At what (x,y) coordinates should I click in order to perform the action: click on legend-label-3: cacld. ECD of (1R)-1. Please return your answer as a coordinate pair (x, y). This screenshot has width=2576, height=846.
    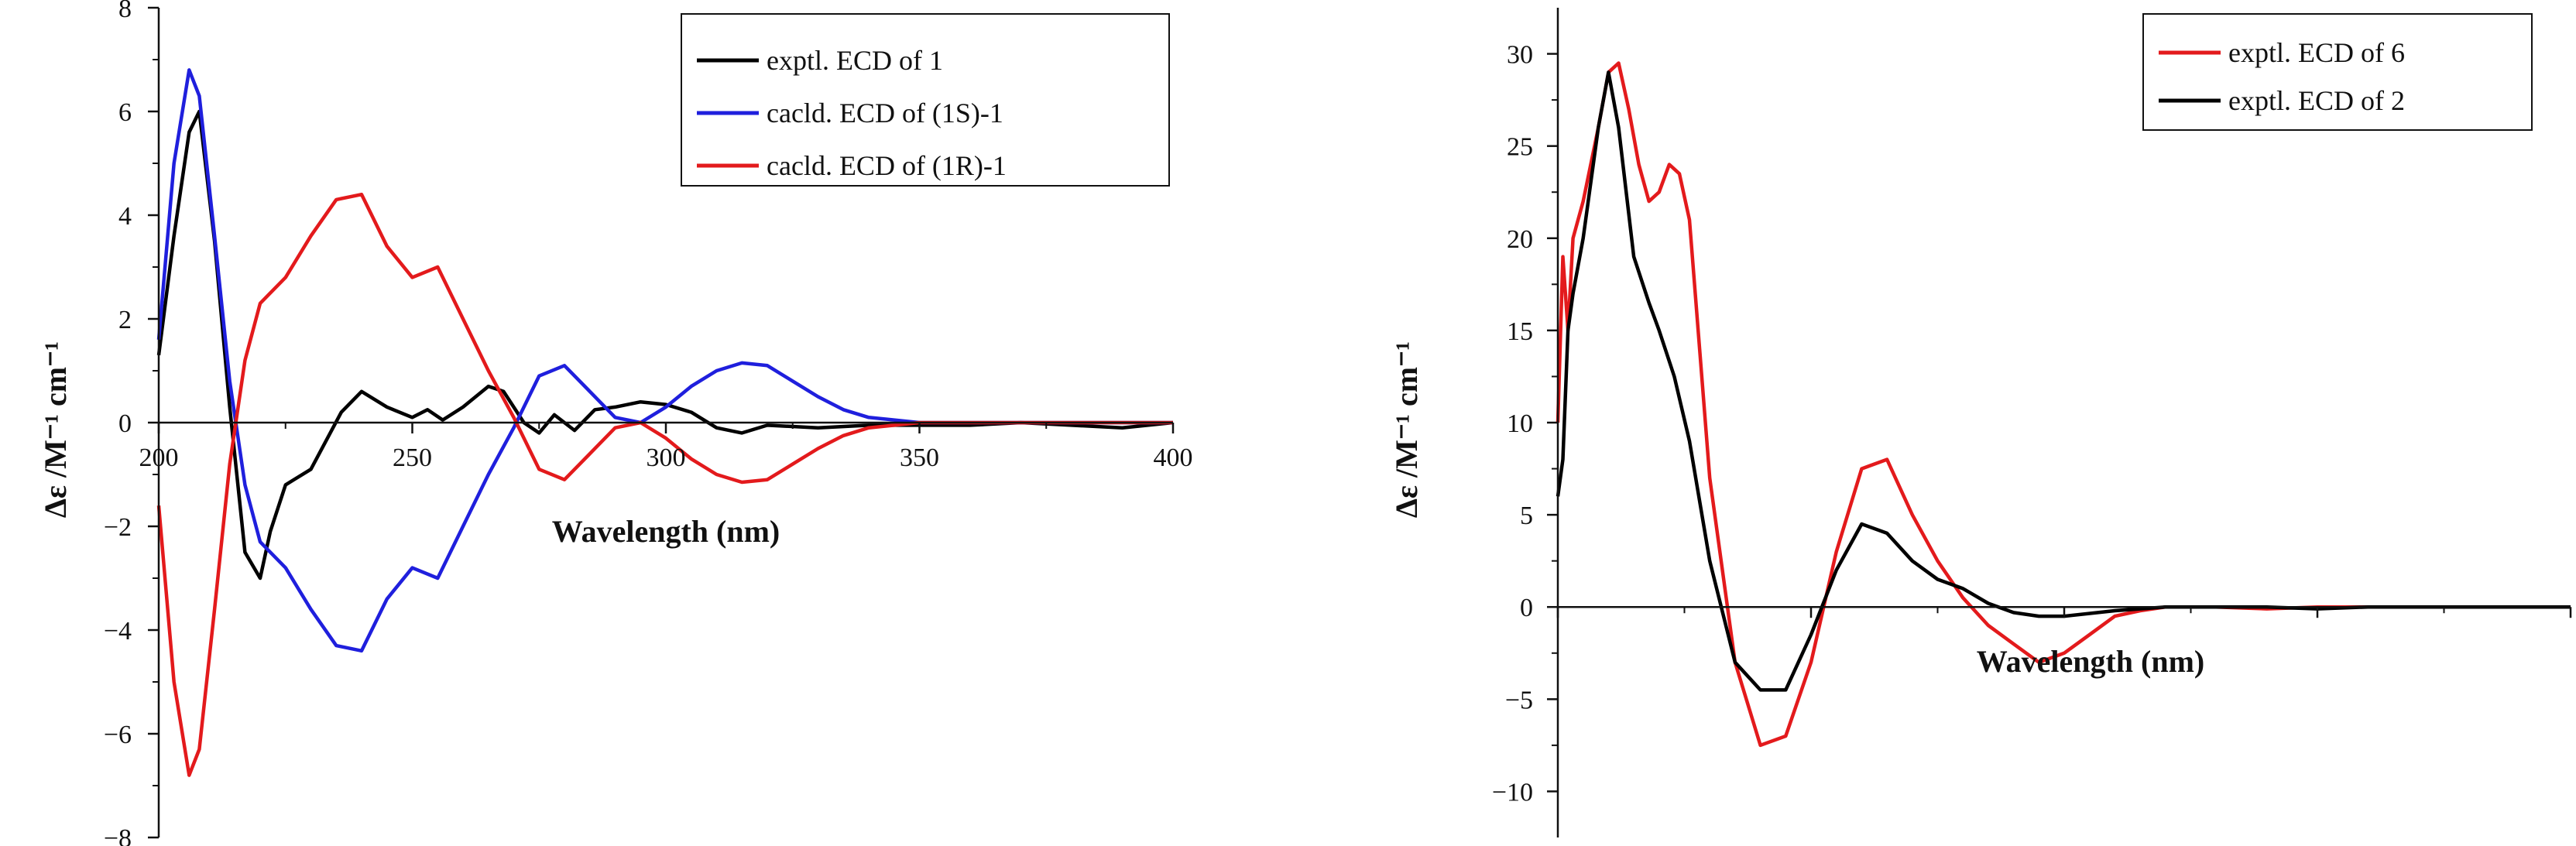
    Looking at the image, I should click on (887, 165).